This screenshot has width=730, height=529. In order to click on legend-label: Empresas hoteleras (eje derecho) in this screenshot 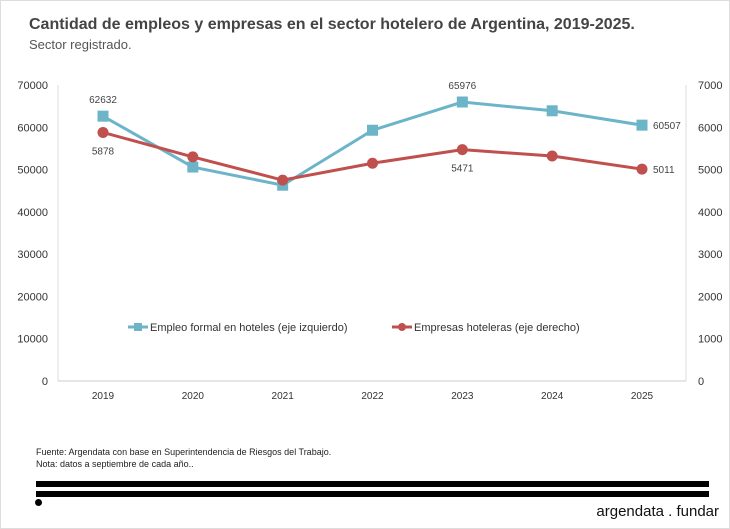, I will do `click(497, 328)`.